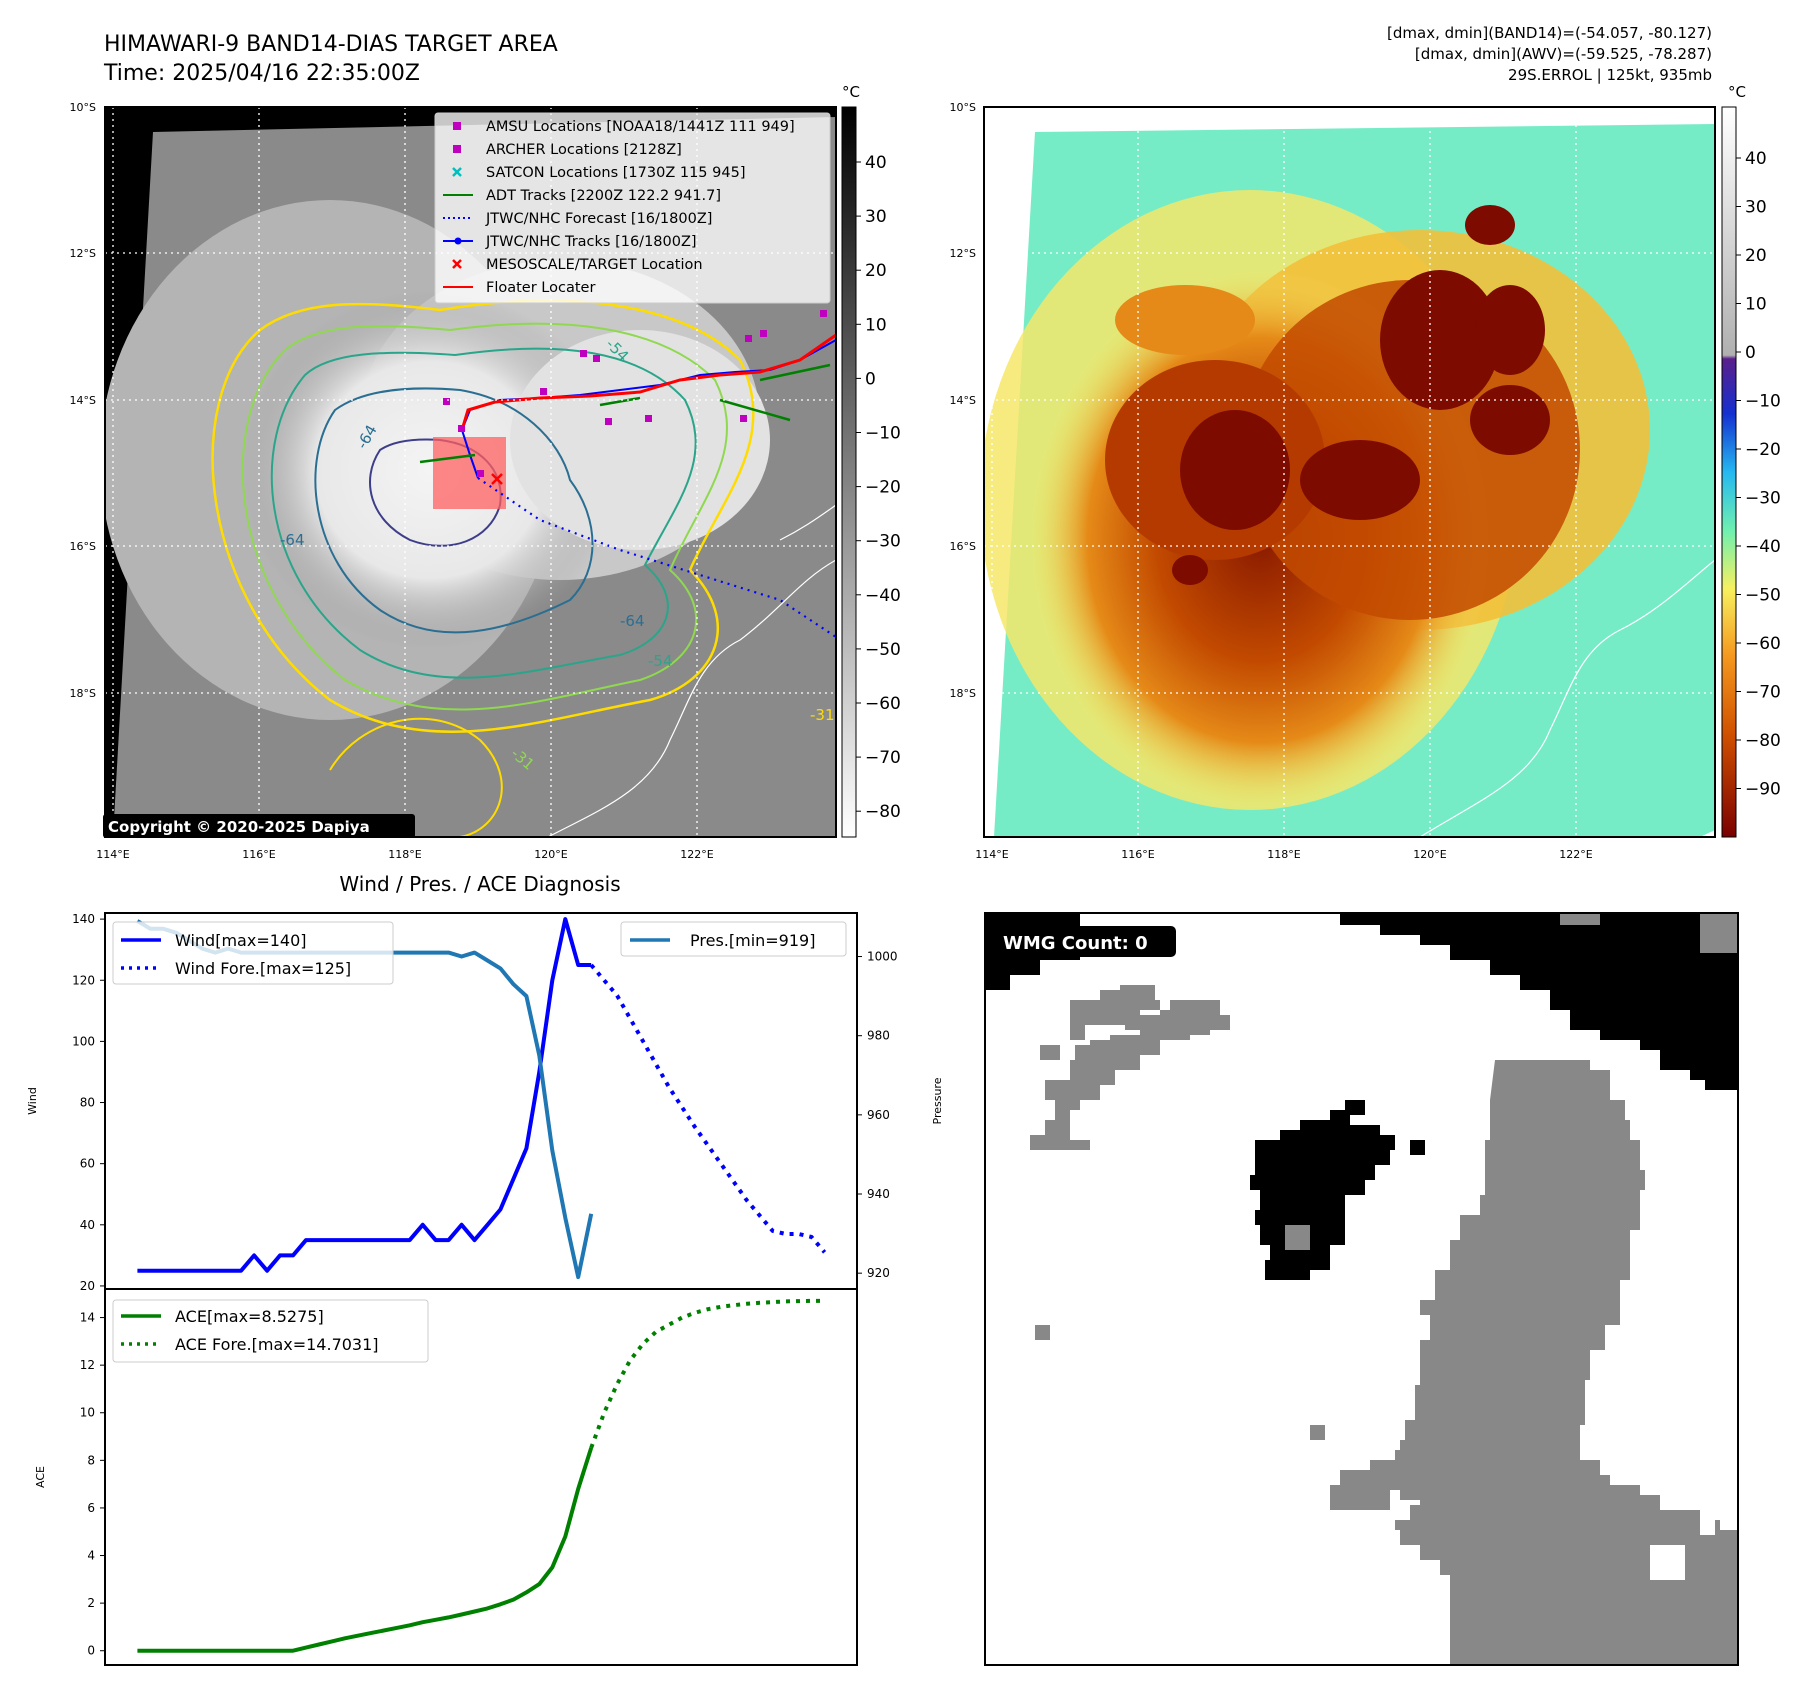 This screenshot has height=1695, width=1797. I want to click on ace-series-layer, so click(481, 1475).